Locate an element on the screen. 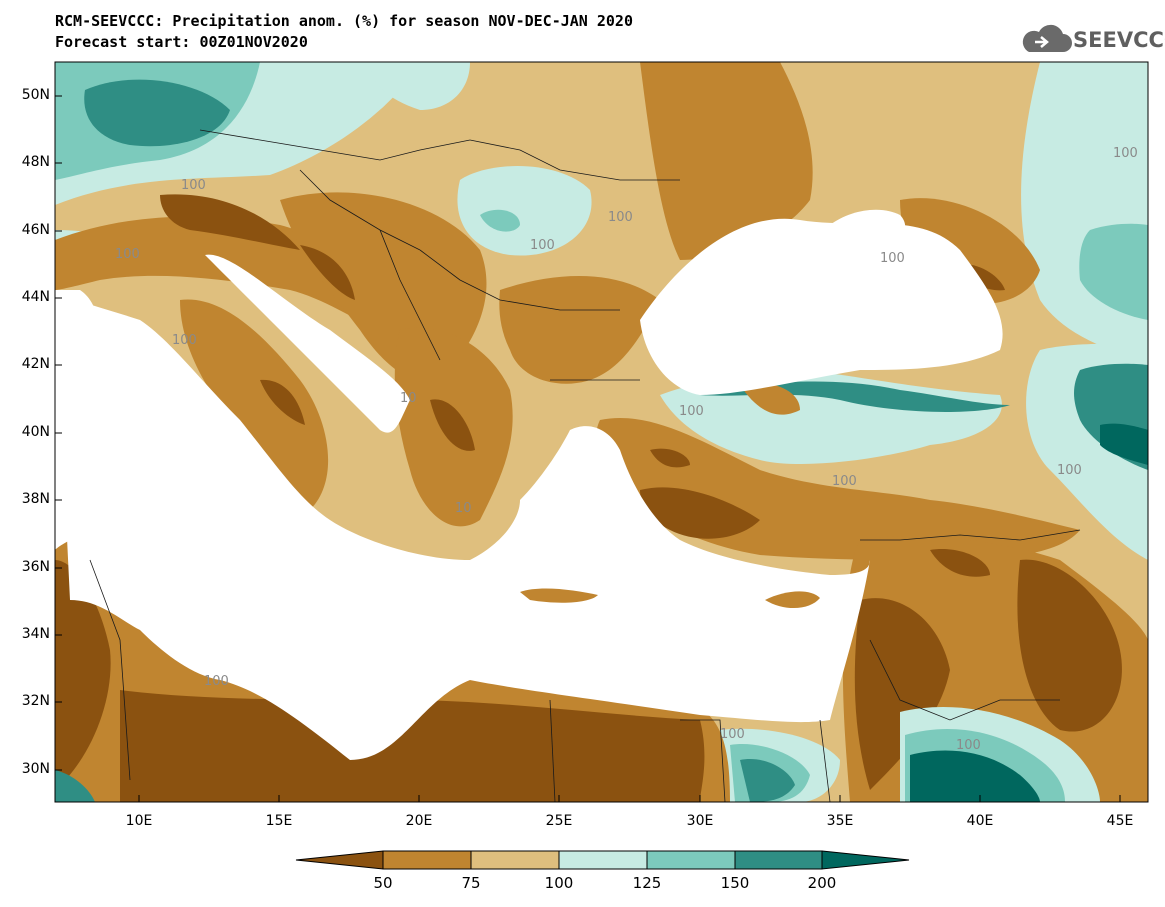 The height and width of the screenshot is (907, 1165). lat-label: 34N is located at coordinates (35, 634).